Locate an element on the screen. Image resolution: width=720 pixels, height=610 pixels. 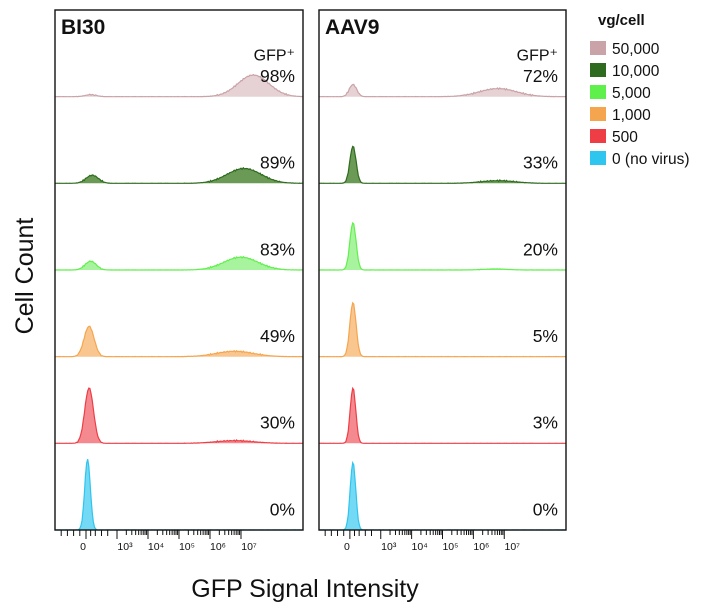
legend-label: 10,000 is located at coordinates (636, 71).